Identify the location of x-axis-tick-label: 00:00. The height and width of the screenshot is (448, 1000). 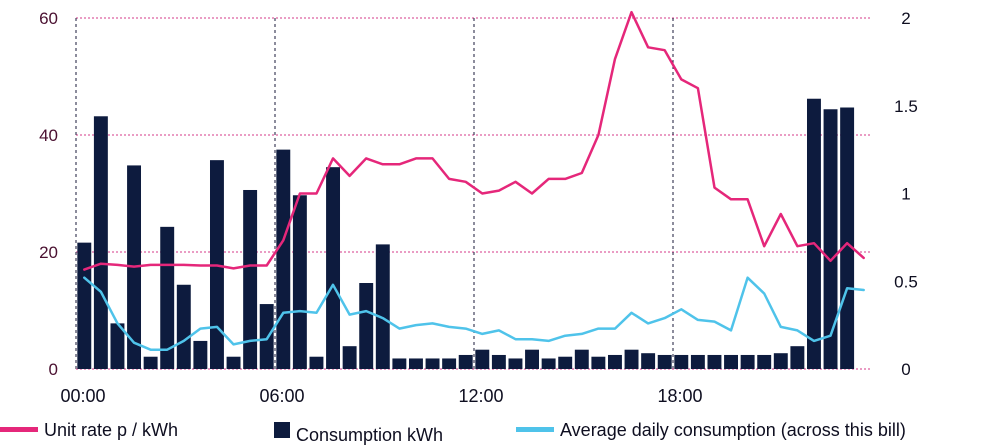
(82, 396).